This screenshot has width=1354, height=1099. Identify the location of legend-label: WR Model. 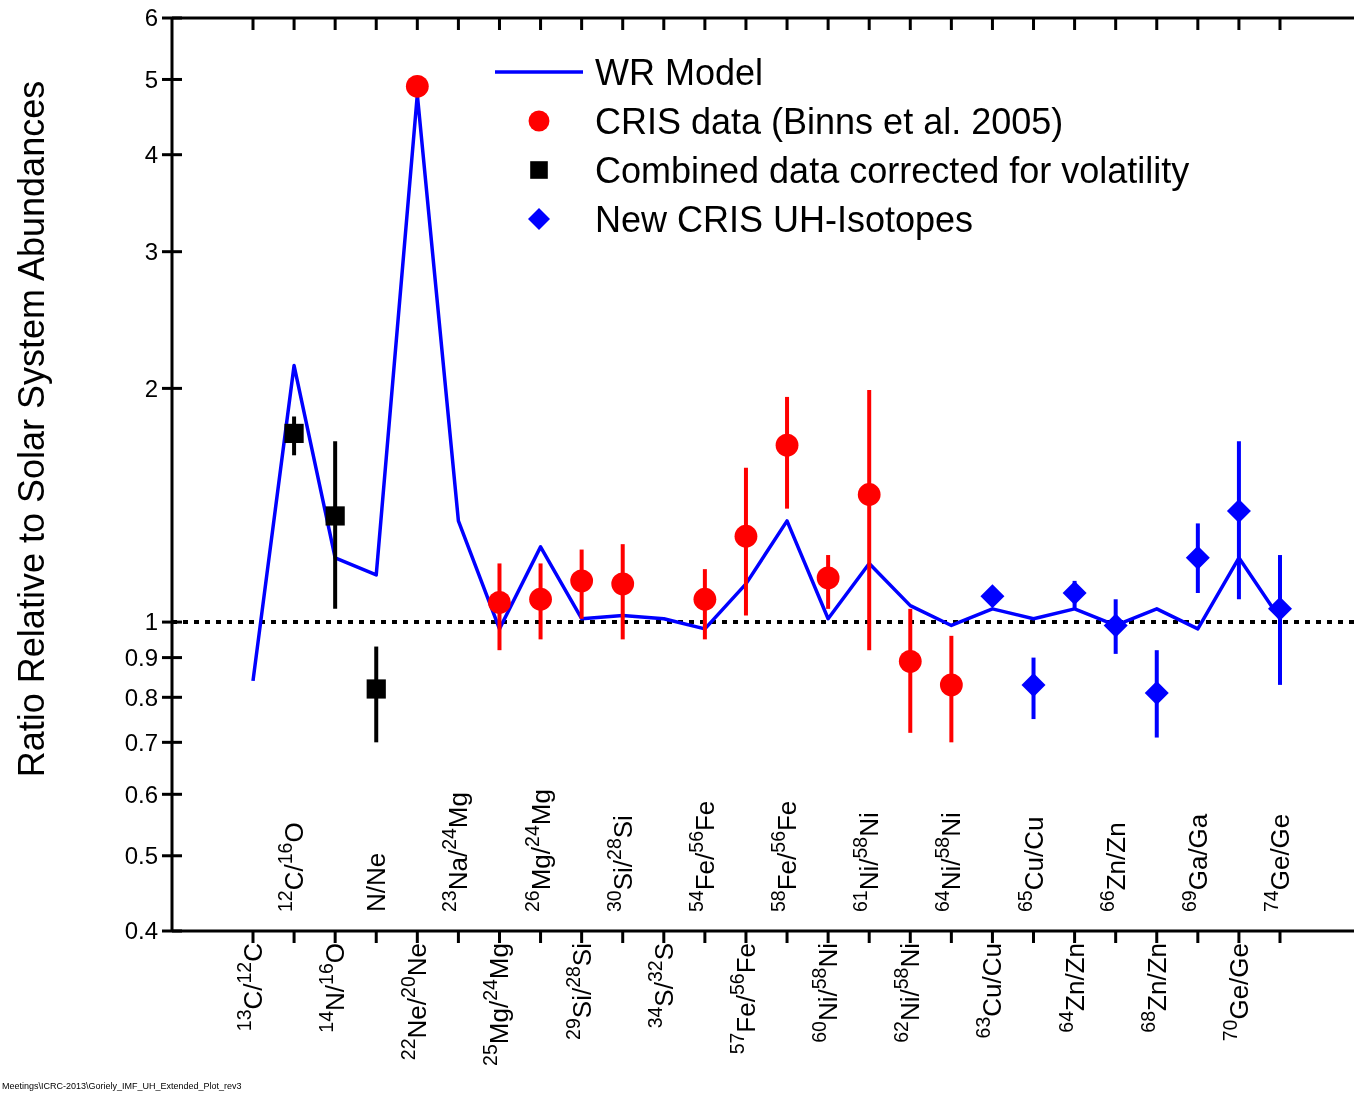
(679, 72).